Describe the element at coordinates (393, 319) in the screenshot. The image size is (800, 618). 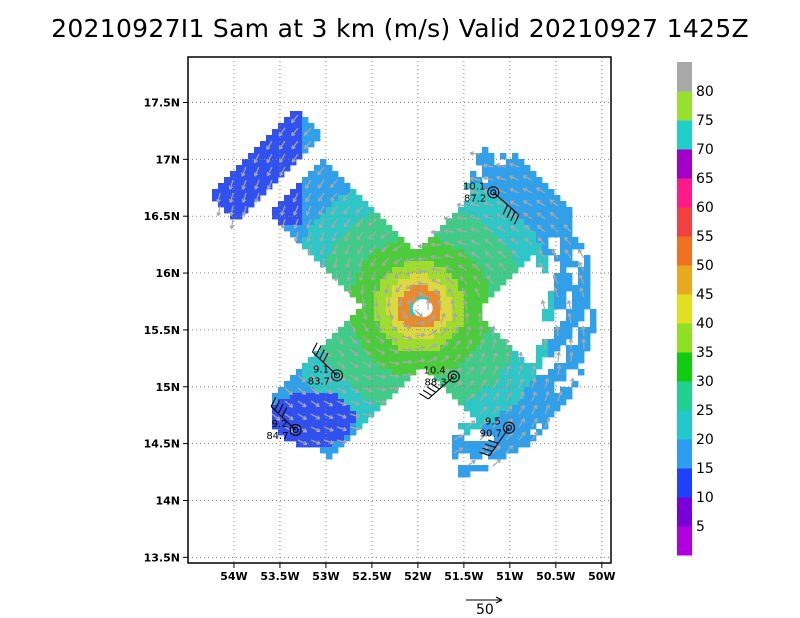
I see `dropsonde-observations: 10.187.29.183.710.488.39.284.79.590.7` at that location.